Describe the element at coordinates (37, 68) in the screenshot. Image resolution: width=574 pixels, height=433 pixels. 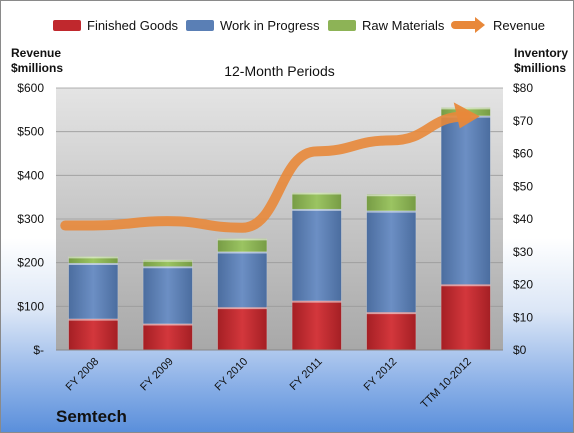
I see `left-axis-title-line-2: $millions` at that location.